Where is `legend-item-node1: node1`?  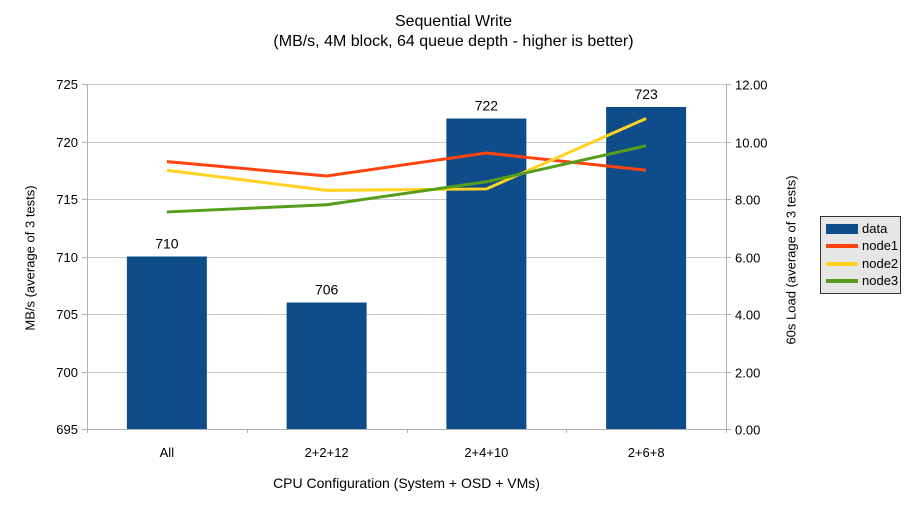 legend-item-node1: node1 is located at coordinates (863, 246).